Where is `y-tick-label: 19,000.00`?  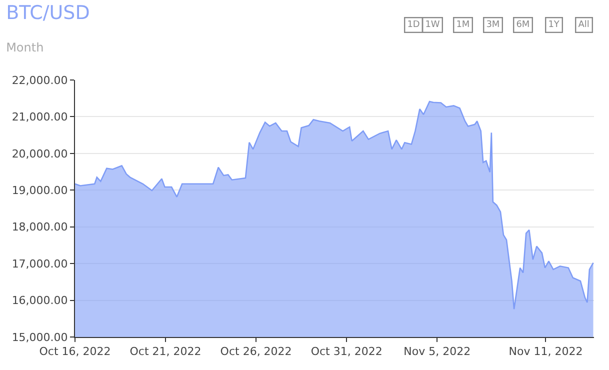 y-tick-label: 19,000.00 is located at coordinates (40, 190).